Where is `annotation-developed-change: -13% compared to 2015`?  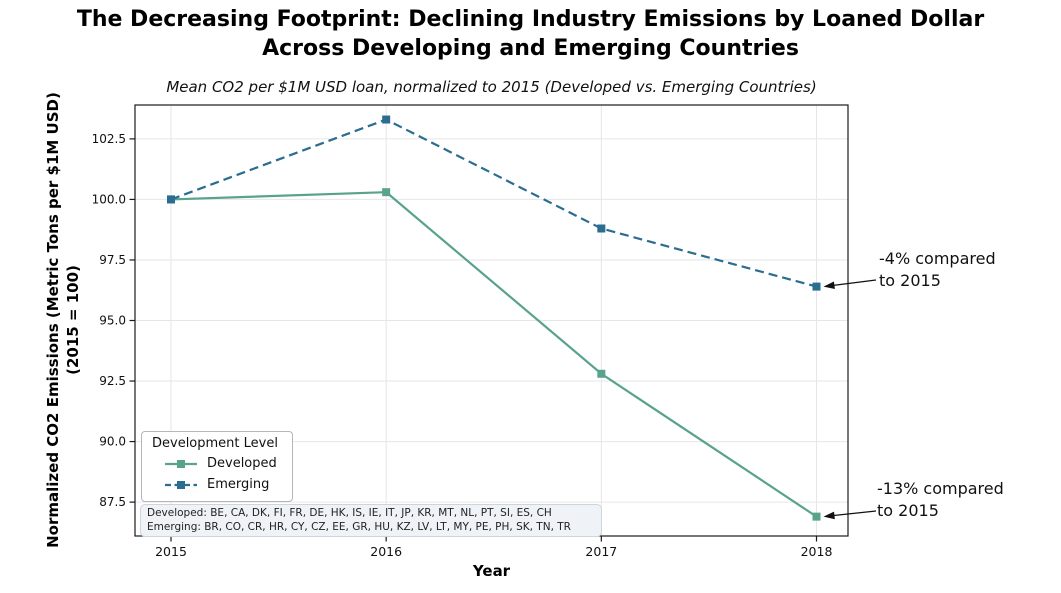 annotation-developed-change: -13% compared to 2015 is located at coordinates (940, 499).